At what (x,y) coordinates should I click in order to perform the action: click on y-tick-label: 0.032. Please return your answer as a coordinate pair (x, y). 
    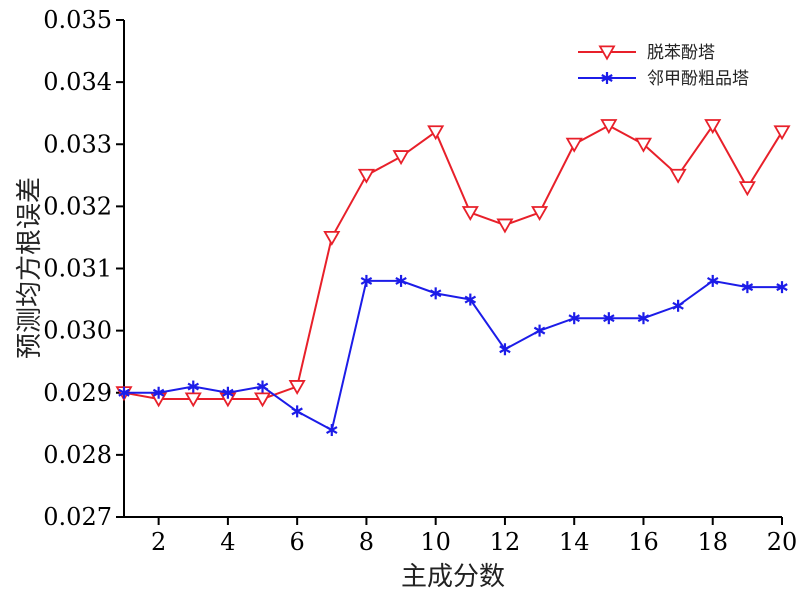
    Looking at the image, I should click on (77, 206).